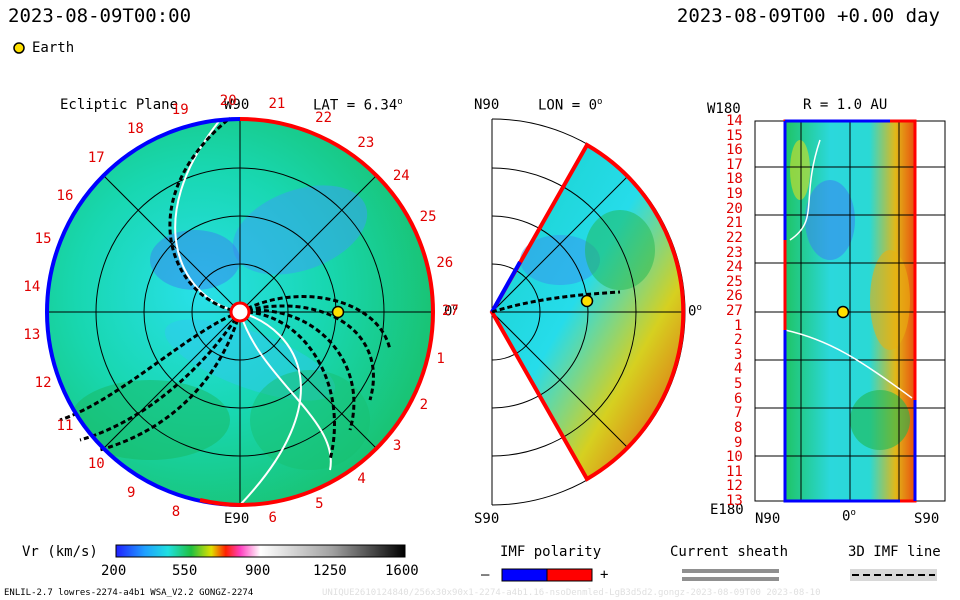 This screenshot has width=960, height=600. What do you see at coordinates (114, 571) in the screenshot?
I see `colorbar-tick-0: 200` at bounding box center [114, 571].